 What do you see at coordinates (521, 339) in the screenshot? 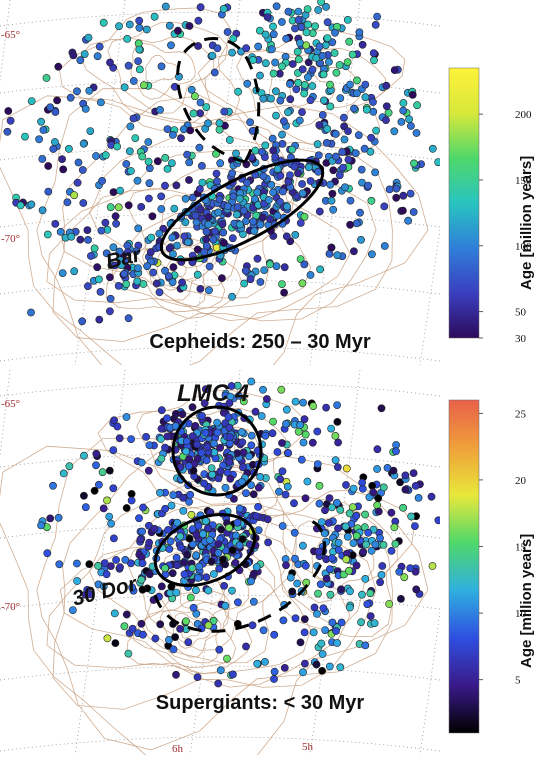
I see `colorbar-tick-label: 30` at bounding box center [521, 339].